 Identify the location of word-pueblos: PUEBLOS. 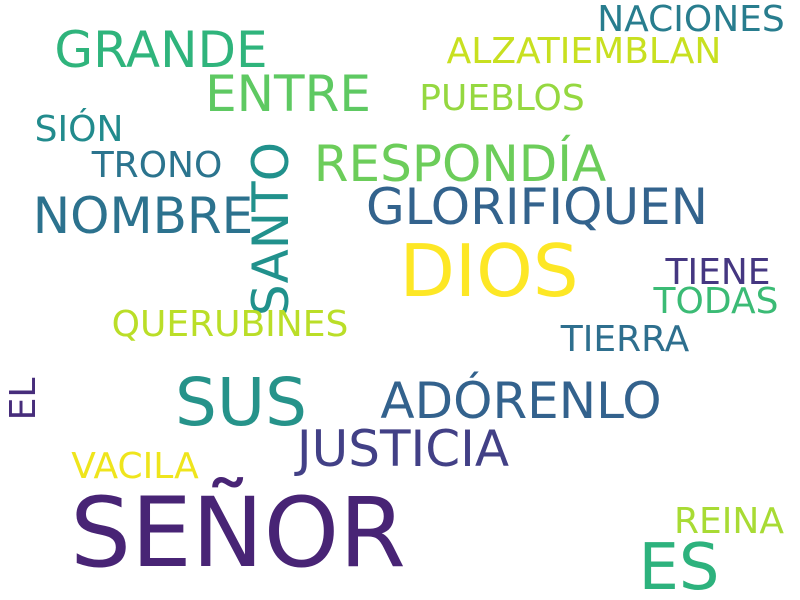
(502, 98).